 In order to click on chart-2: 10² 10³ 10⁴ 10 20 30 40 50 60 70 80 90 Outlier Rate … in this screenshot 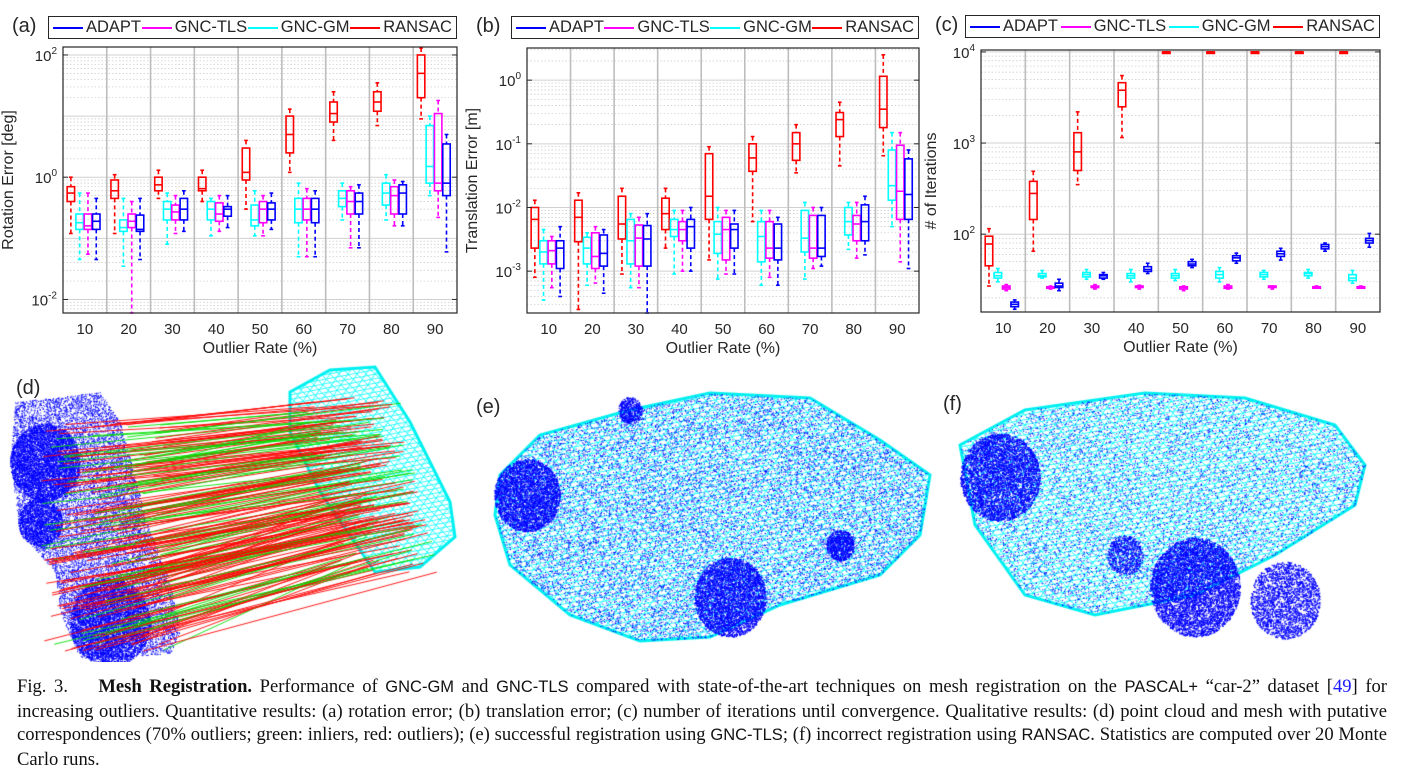, I will do `click(1152, 199)`.